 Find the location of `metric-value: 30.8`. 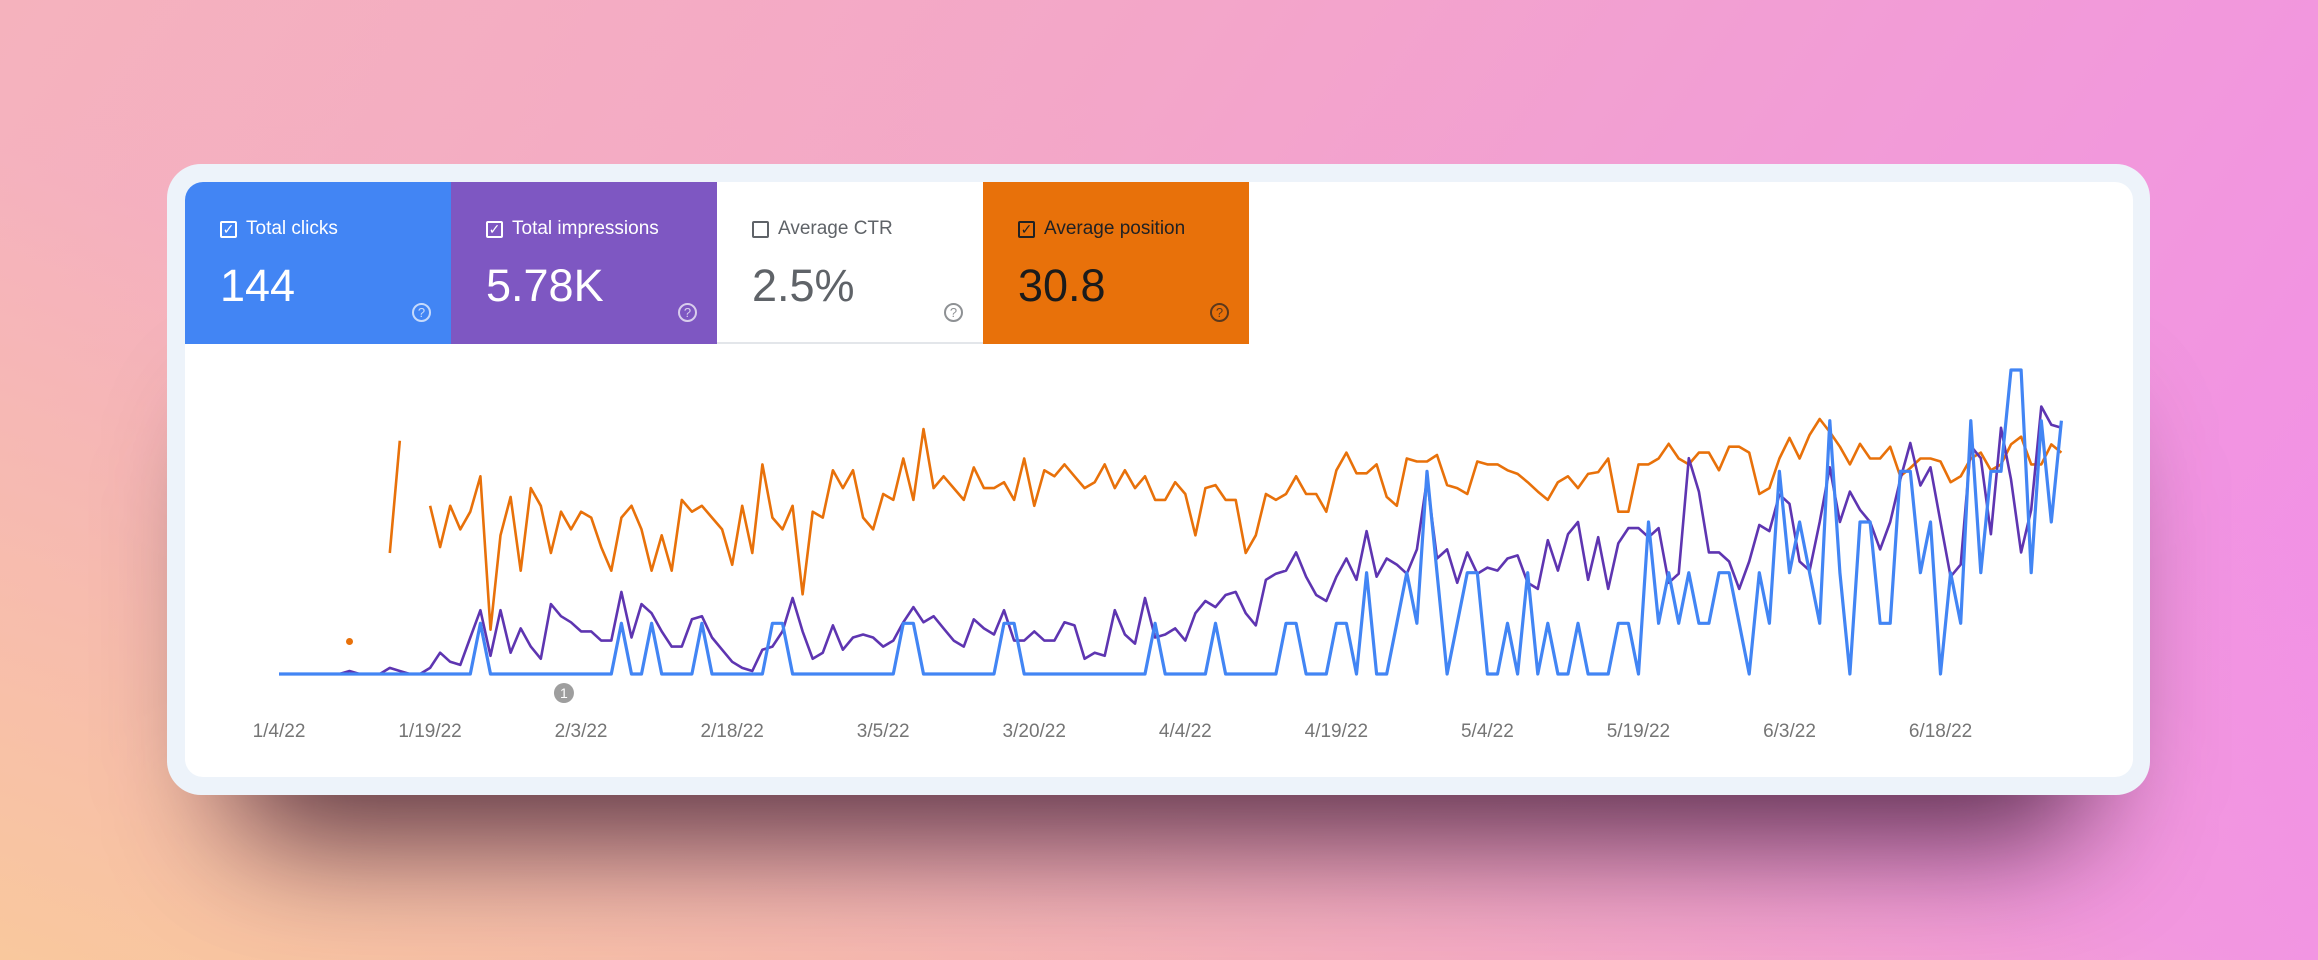

metric-value: 30.8 is located at coordinates (1062, 285).